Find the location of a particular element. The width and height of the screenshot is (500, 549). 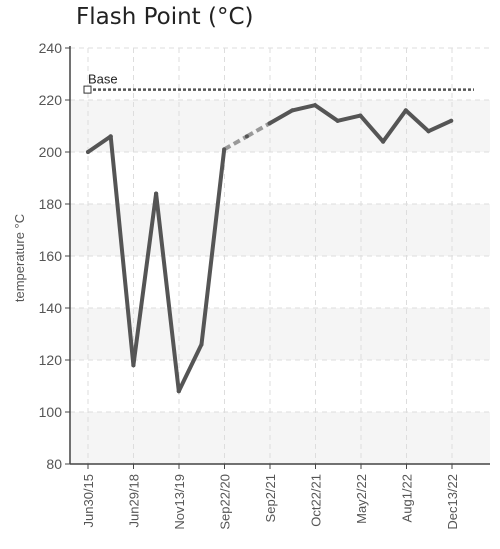

base-marker is located at coordinates (87, 89).